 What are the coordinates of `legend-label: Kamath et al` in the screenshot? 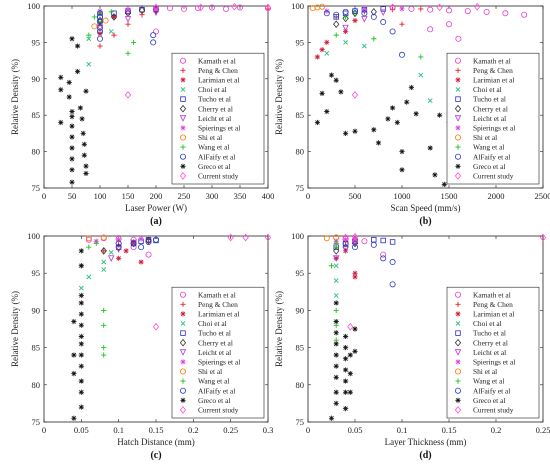 It's located at (217, 294).